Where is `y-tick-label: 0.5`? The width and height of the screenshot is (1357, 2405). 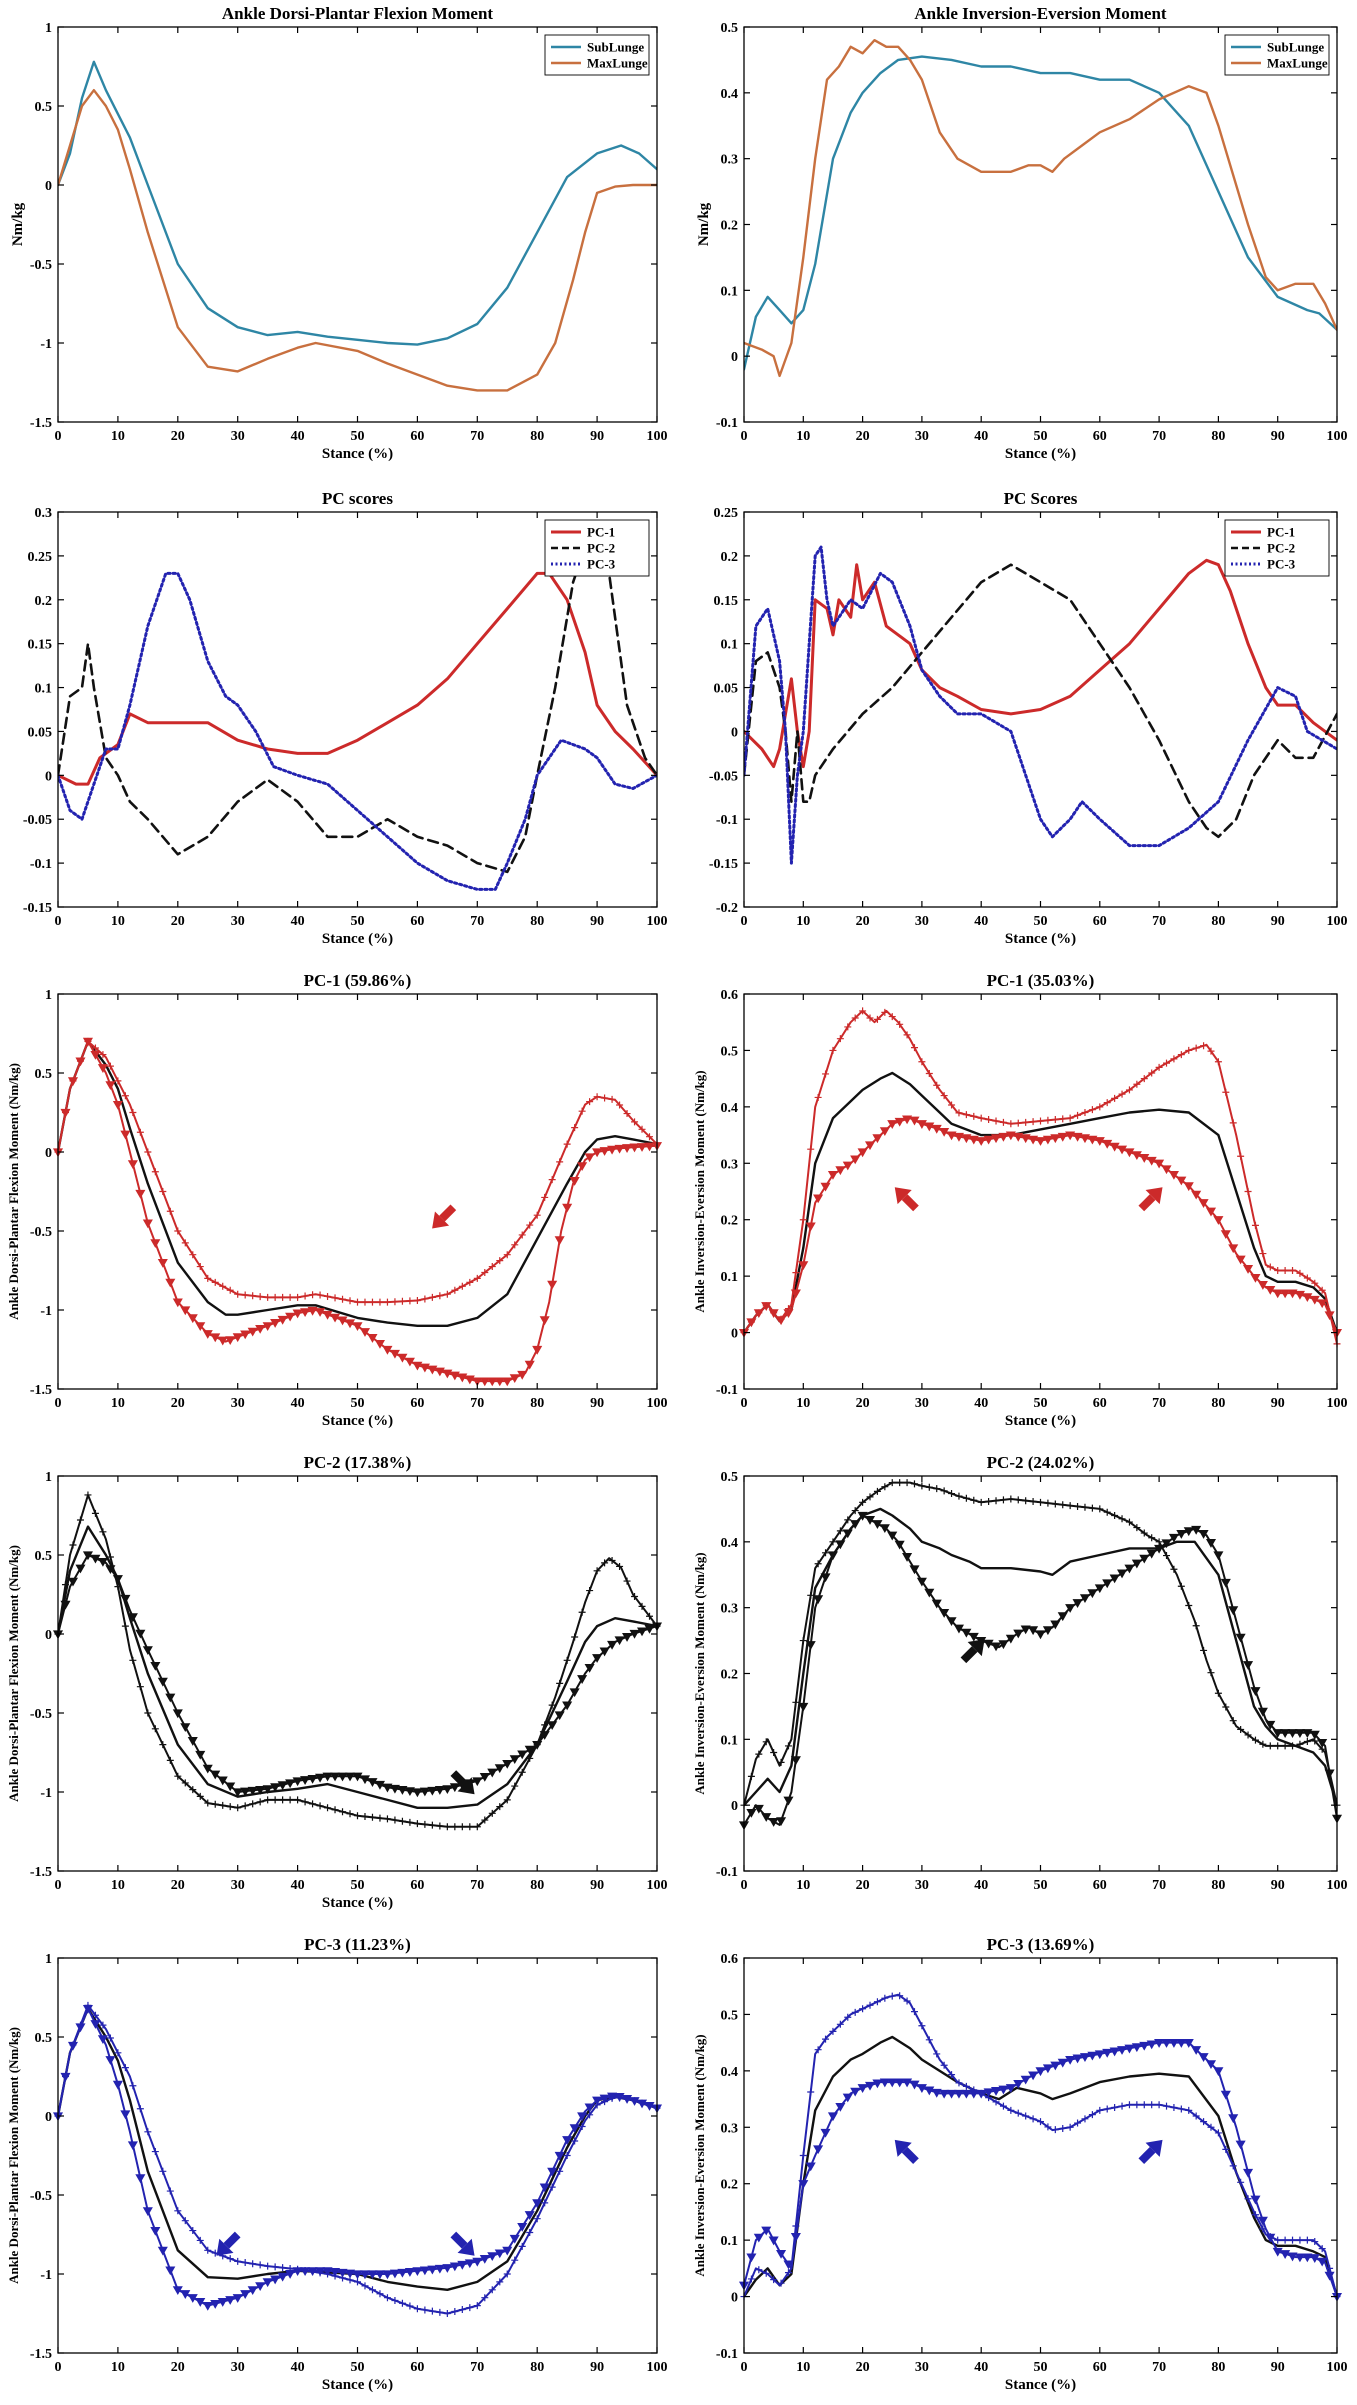
y-tick-label: 0.5 is located at coordinates (44, 1556).